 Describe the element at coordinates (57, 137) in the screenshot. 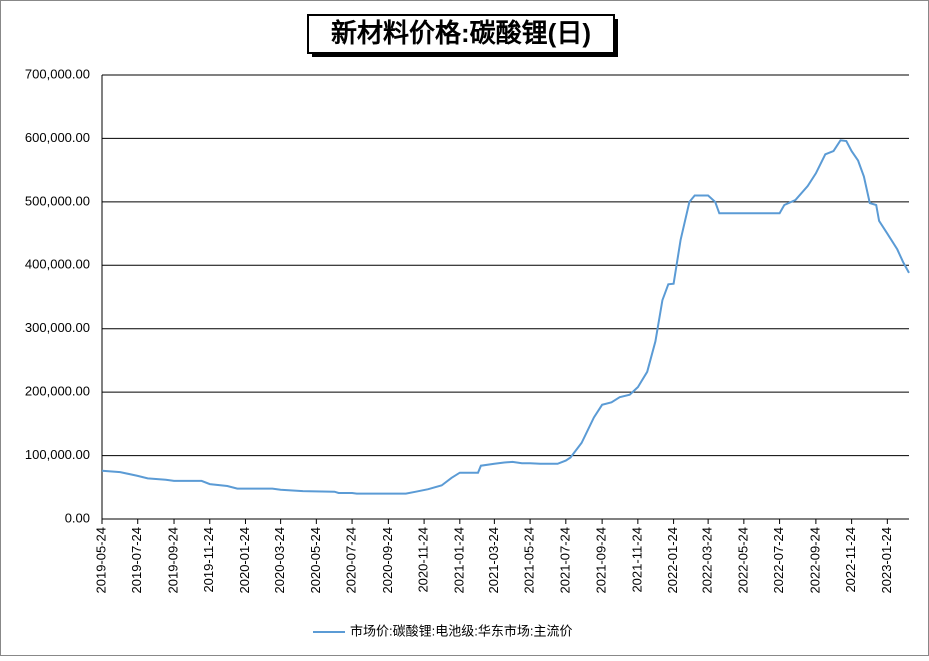

I see `y-tick-label: 600,000.00` at that location.